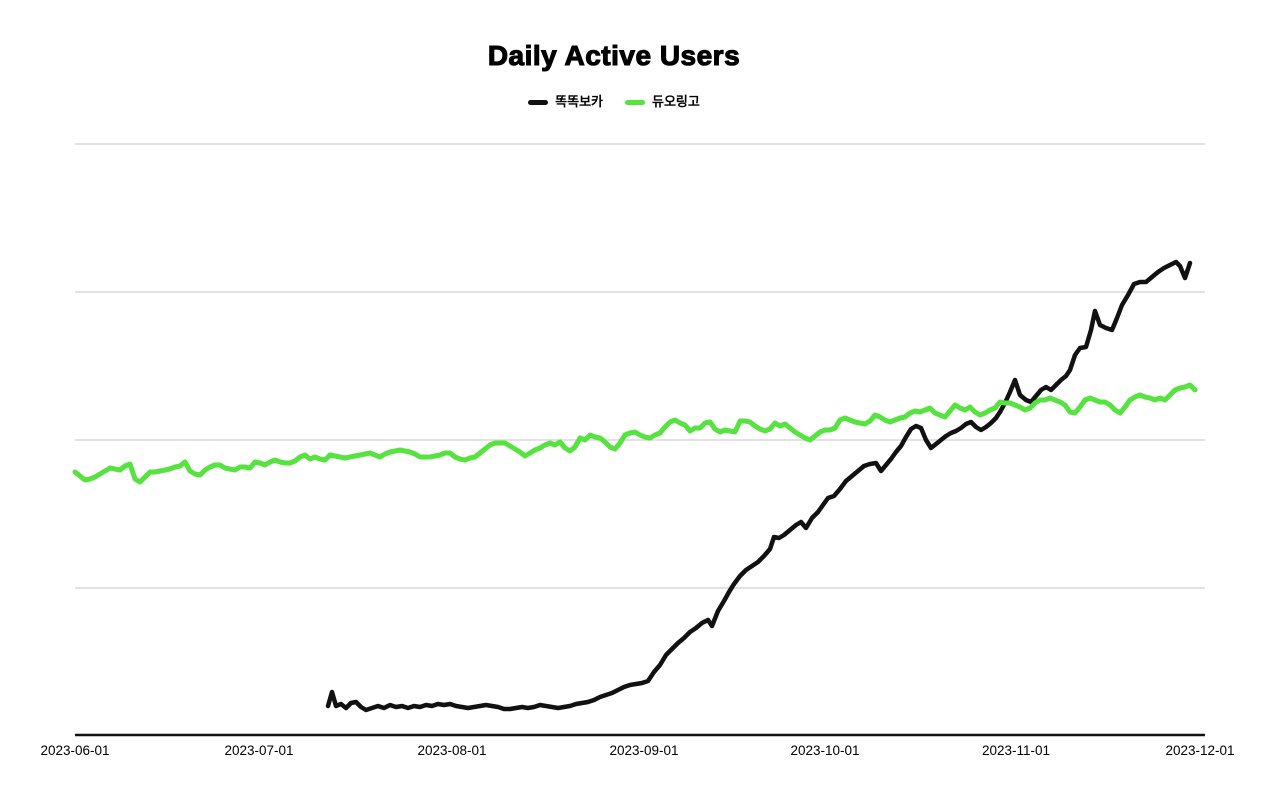 This screenshot has width=1280, height=809. What do you see at coordinates (452, 750) in the screenshot?
I see `x-axis-tick-label: 2023-08-01` at bounding box center [452, 750].